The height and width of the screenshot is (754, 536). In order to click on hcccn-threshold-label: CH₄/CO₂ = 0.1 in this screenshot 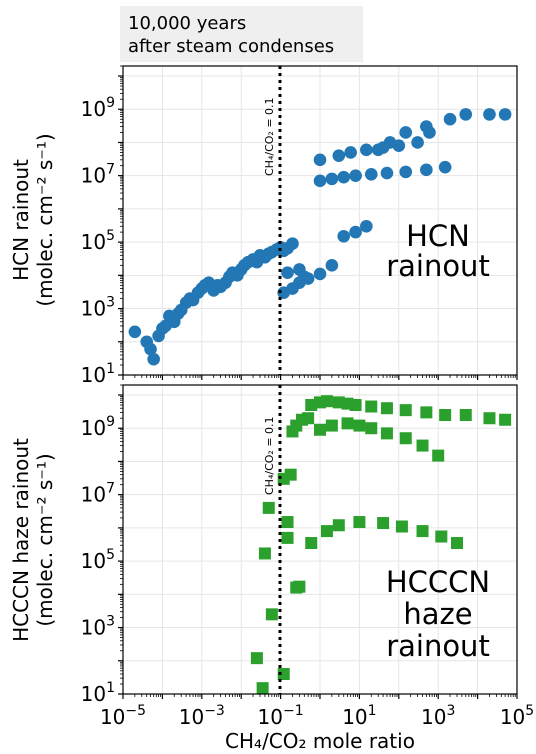, I will do `click(269, 455)`.